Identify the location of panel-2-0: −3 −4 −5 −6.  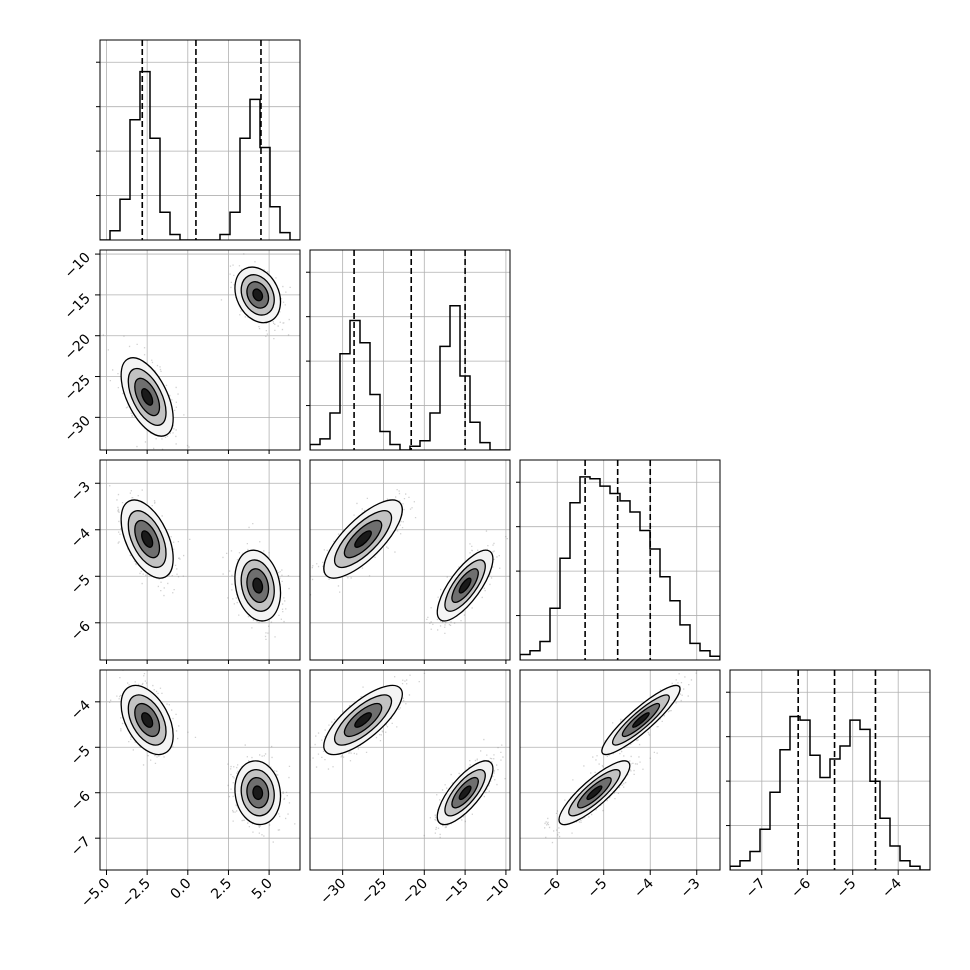
(184, 561).